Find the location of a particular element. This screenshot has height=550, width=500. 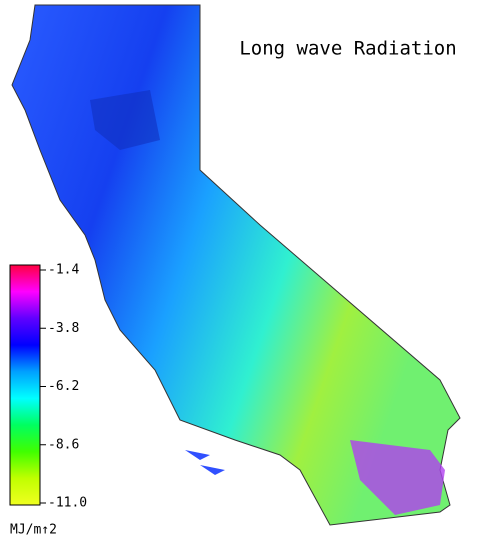

colorbar-tick-label: -3.8 is located at coordinates (63, 328).